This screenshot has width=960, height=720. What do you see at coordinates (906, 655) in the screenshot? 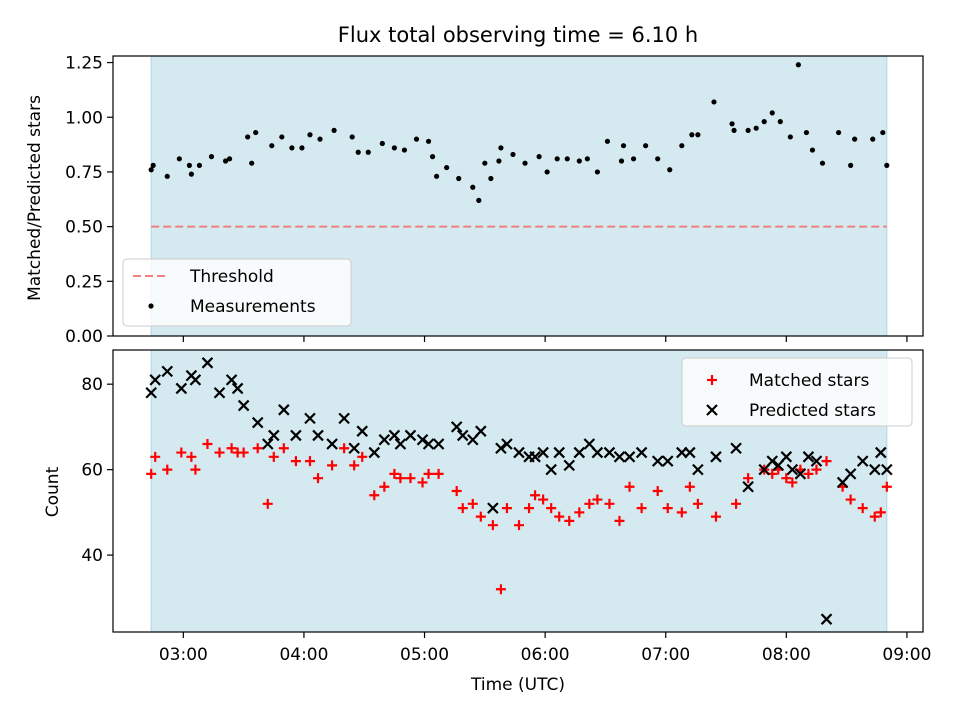
I see `x-tick-label: 09:00` at bounding box center [906, 655].